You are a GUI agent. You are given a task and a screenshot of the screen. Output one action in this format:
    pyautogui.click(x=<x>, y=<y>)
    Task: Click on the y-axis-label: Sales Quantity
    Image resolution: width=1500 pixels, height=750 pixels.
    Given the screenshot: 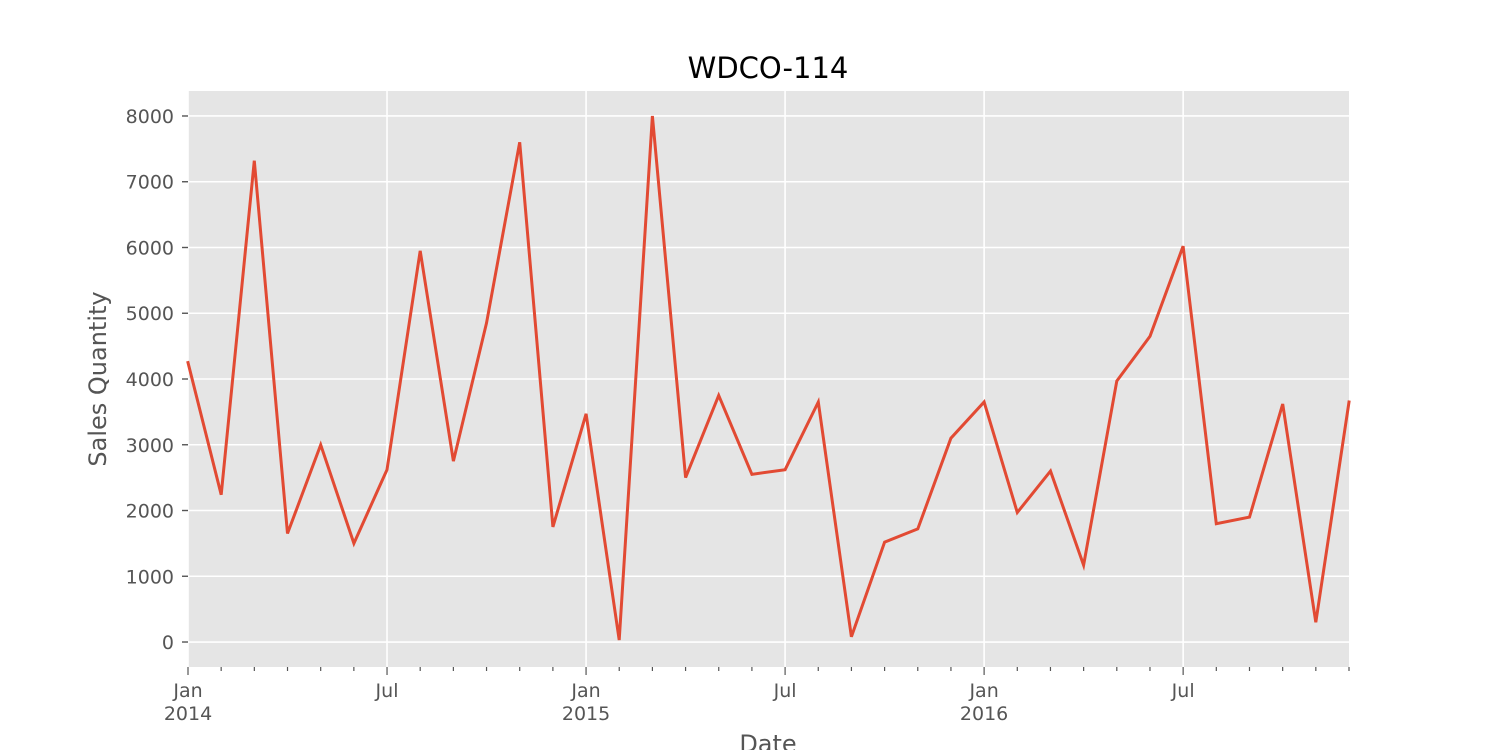 What is the action you would take?
    pyautogui.click(x=98, y=378)
    